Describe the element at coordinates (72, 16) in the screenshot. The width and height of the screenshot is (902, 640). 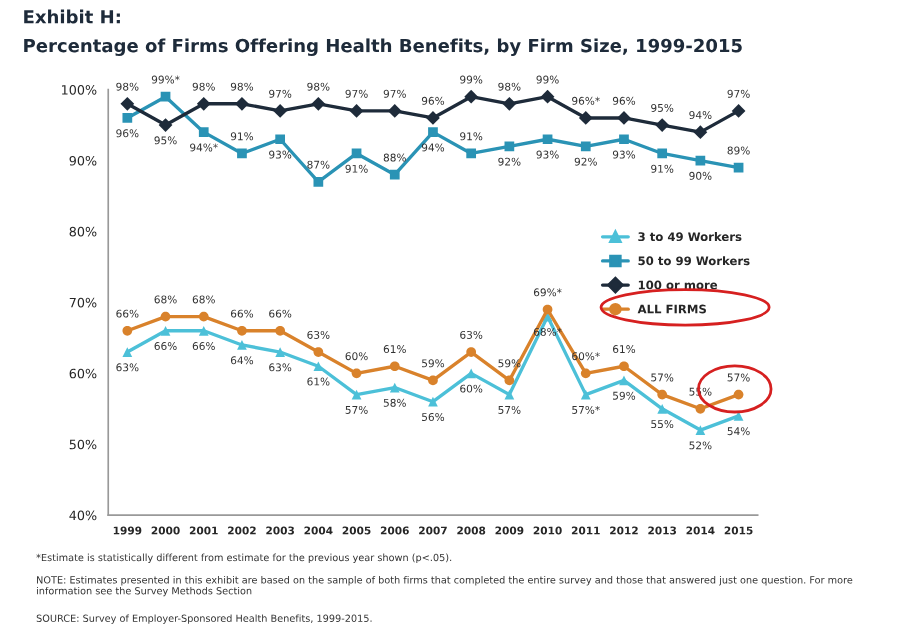
I see `chart-title: Exhibit H:` at that location.